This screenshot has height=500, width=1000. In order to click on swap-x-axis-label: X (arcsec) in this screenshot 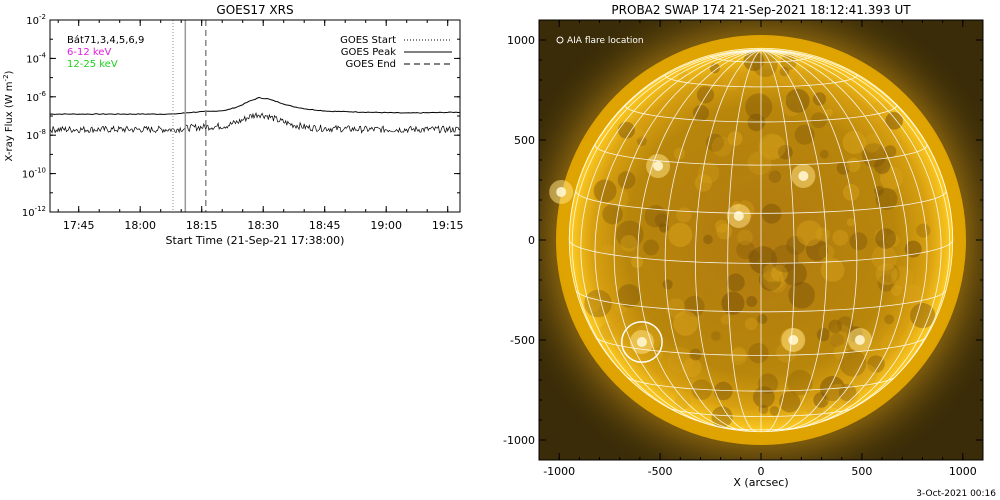, I will do `click(760, 482)`.